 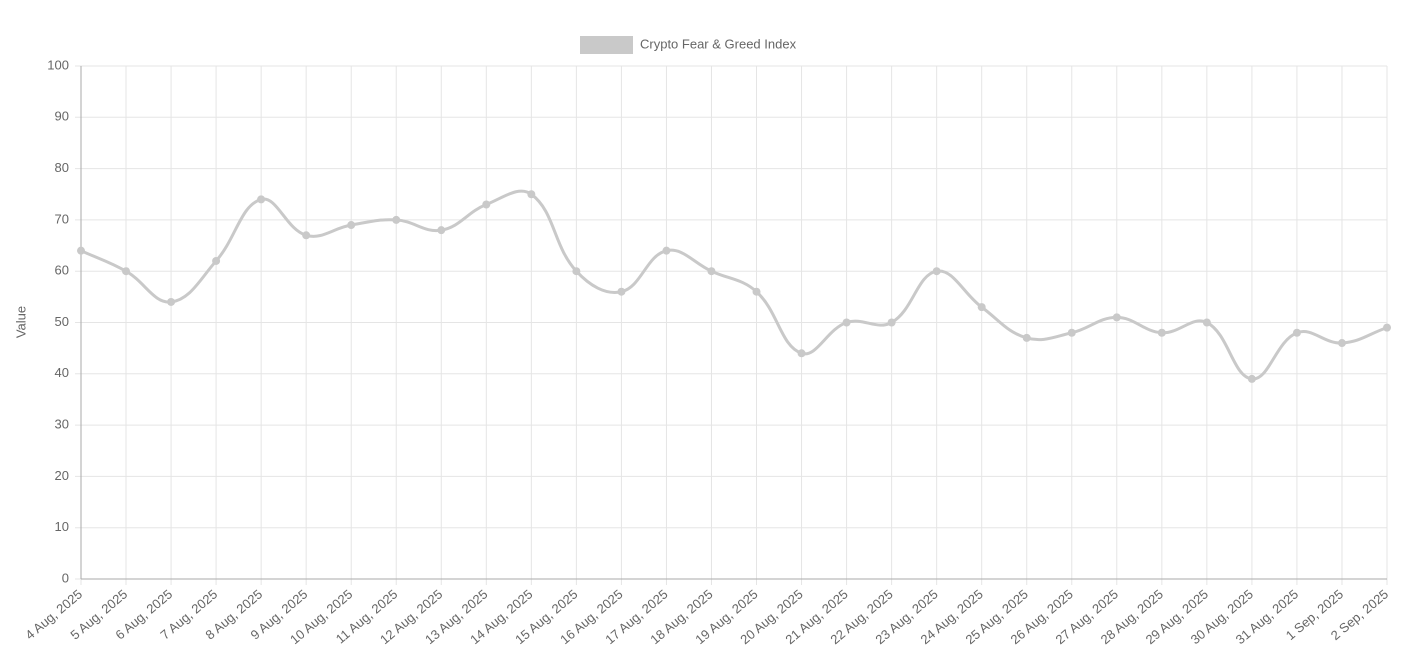 I want to click on y-tick-label: 20, so click(x=62, y=475).